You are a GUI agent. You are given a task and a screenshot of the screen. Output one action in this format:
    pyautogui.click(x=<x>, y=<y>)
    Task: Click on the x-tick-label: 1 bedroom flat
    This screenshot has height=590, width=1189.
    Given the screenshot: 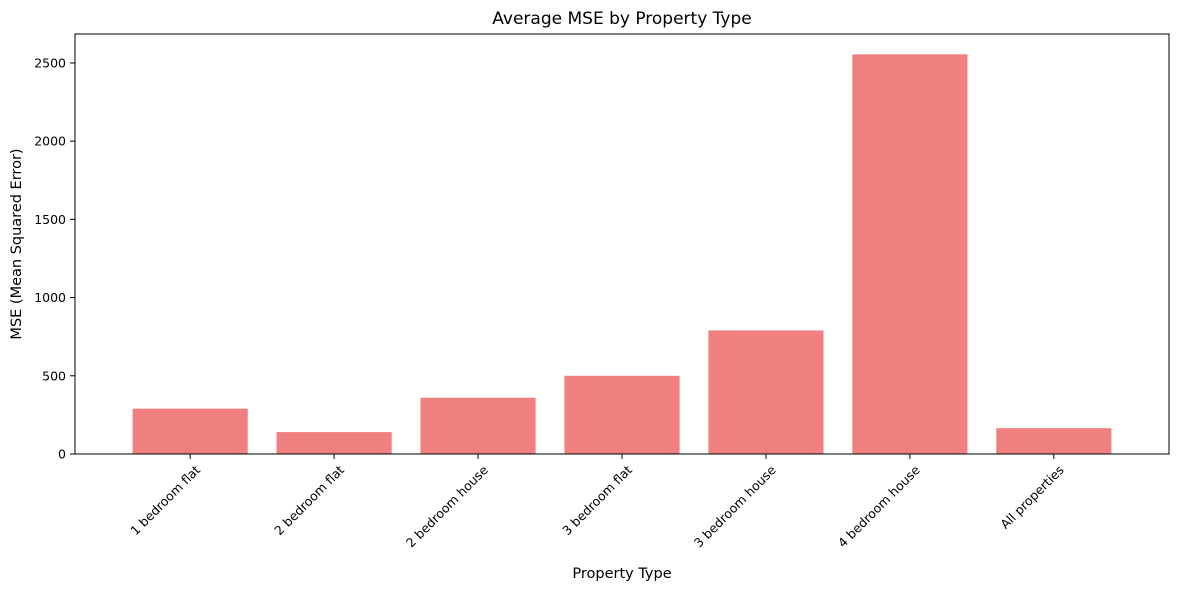 What is the action you would take?
    pyautogui.click(x=165, y=500)
    